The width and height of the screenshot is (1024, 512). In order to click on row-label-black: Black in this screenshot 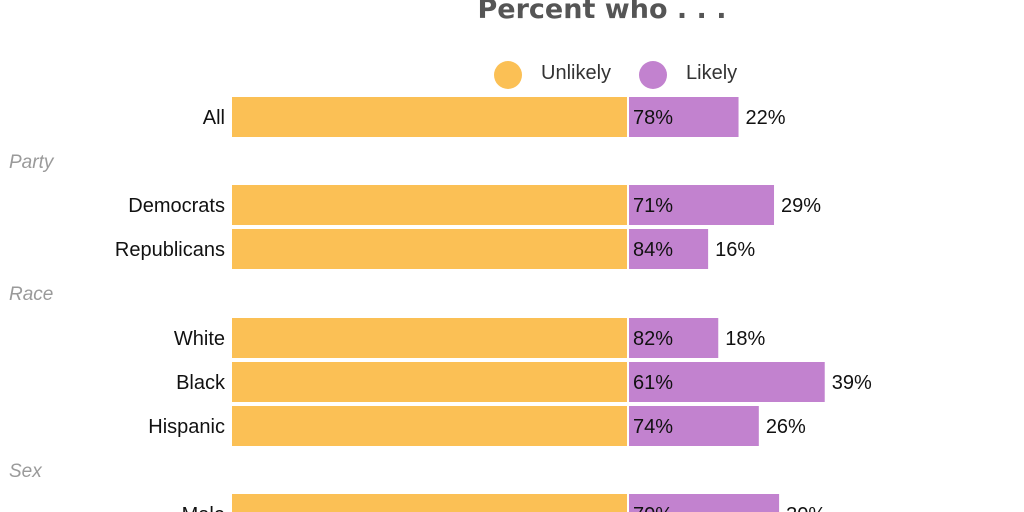, I will do `click(201, 383)`.